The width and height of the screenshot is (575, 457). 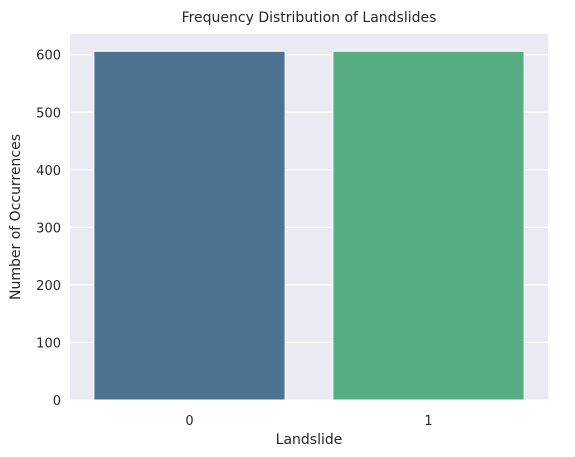 What do you see at coordinates (428, 421) in the screenshot?
I see `x-tick-label: 1` at bounding box center [428, 421].